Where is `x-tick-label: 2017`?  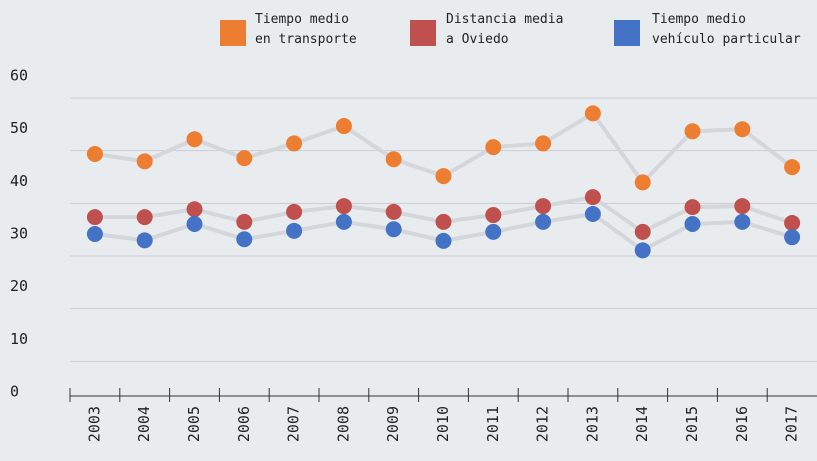
x-tick-label: 2017 is located at coordinates (792, 424).